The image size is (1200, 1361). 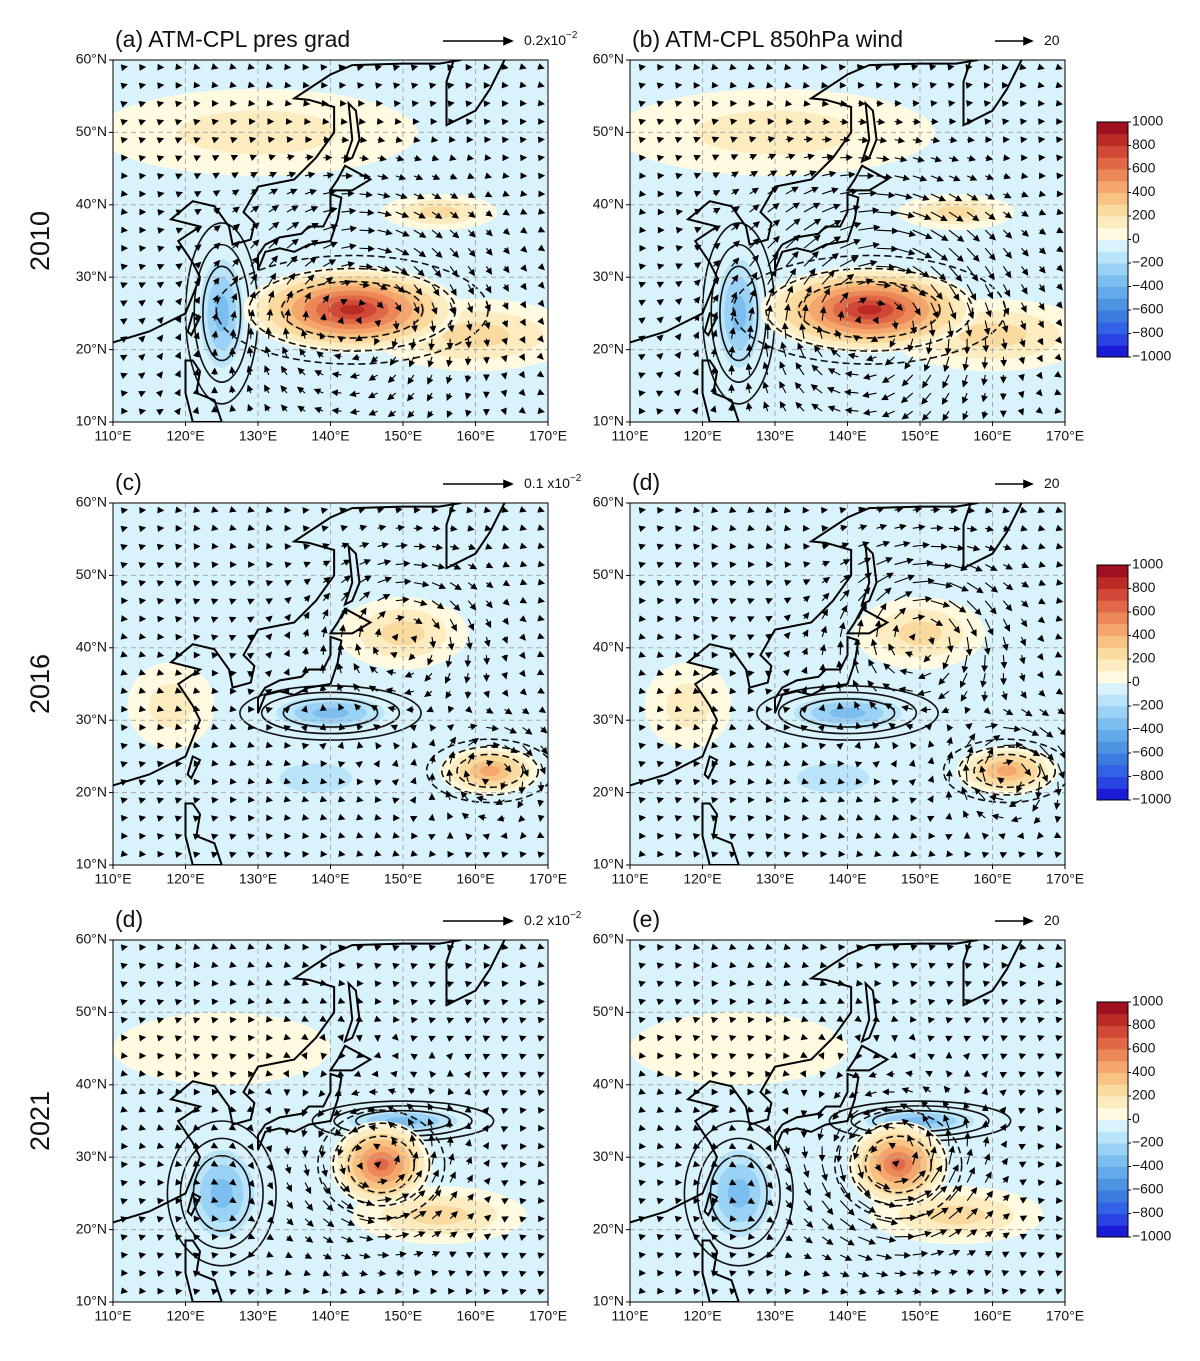 I want to click on colorbar-label: −1000, so click(x=1152, y=1236).